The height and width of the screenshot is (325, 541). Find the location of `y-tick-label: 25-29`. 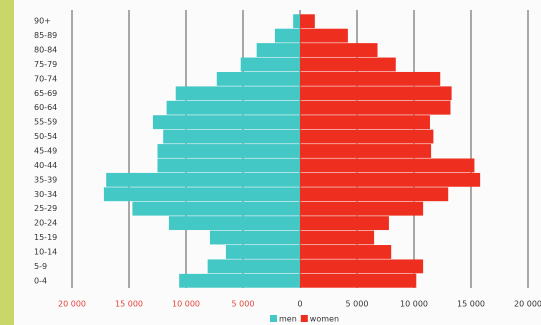

y-tick-label: 25-29 is located at coordinates (45, 208).